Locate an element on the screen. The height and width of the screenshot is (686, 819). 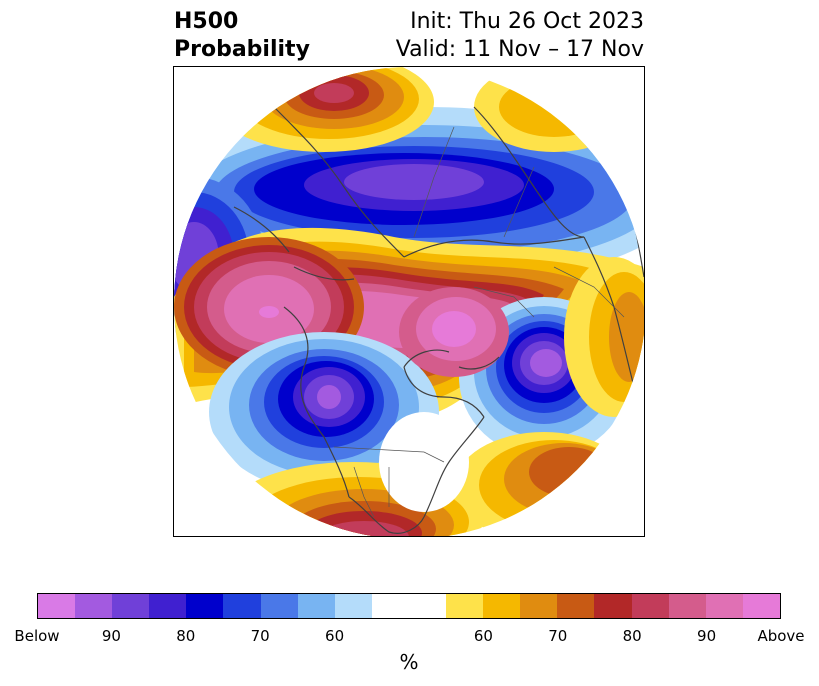
colorbar is located at coordinates (409, 606).